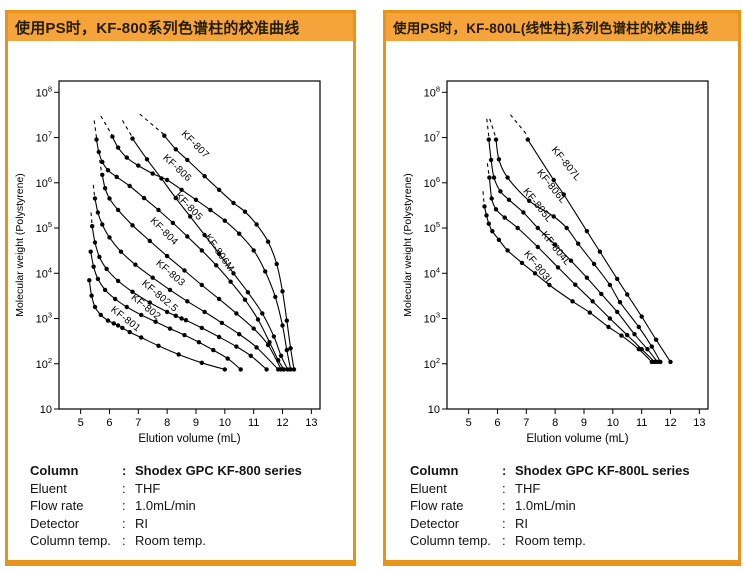  What do you see at coordinates (189, 207) in the screenshot?
I see `series-label: KF-805` at bounding box center [189, 207].